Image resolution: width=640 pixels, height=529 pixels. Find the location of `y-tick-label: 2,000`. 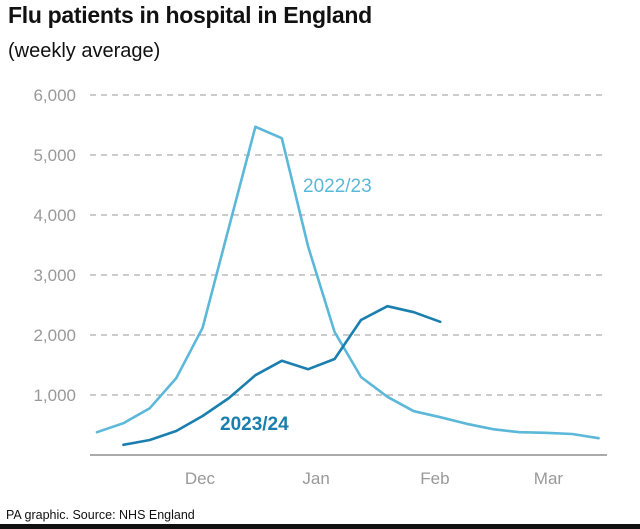

y-tick-label: 2,000 is located at coordinates (54, 335).